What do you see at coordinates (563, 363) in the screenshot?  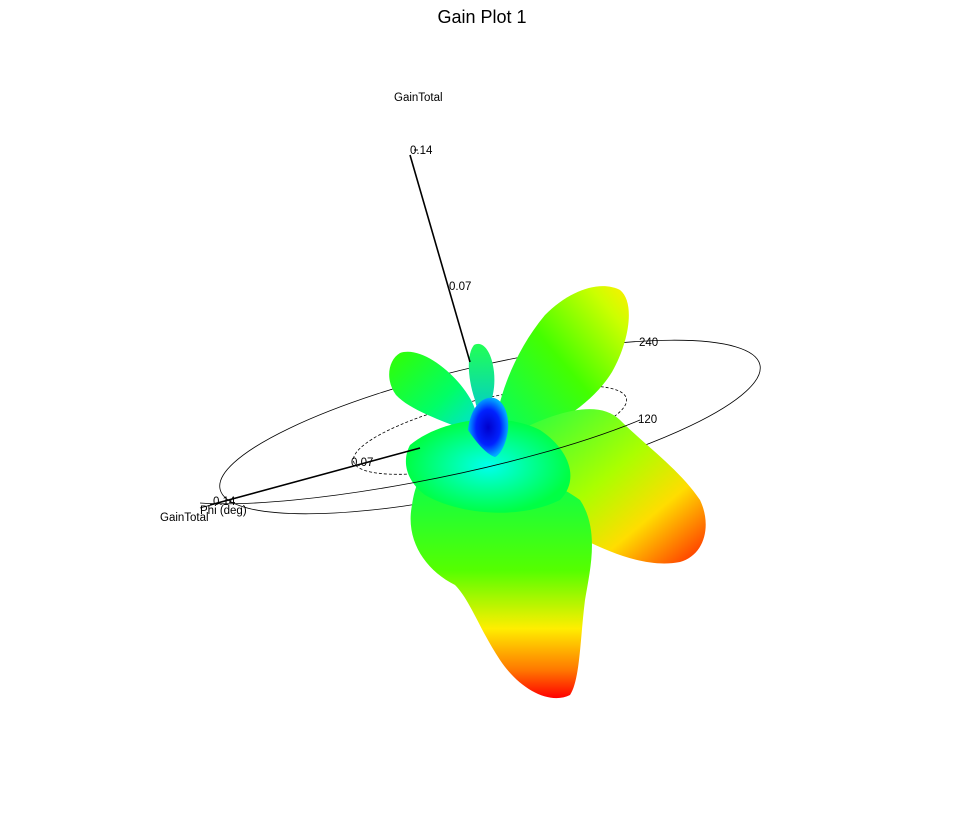 I see `lobe-upper-right` at bounding box center [563, 363].